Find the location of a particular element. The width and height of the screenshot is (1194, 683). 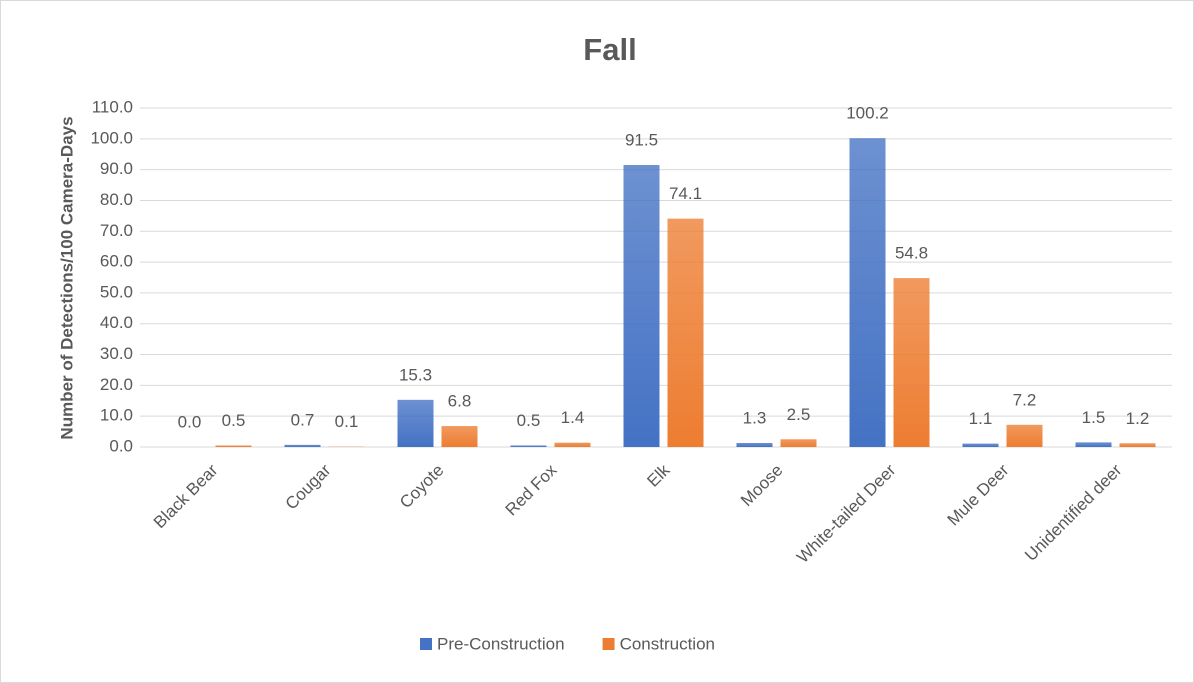

data-label: 1.3 is located at coordinates (755, 417).